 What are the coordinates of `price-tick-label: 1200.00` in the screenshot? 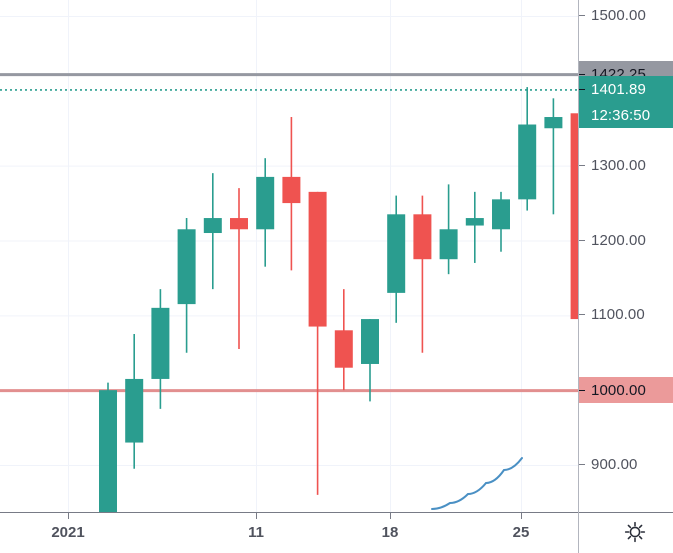 It's located at (618, 240).